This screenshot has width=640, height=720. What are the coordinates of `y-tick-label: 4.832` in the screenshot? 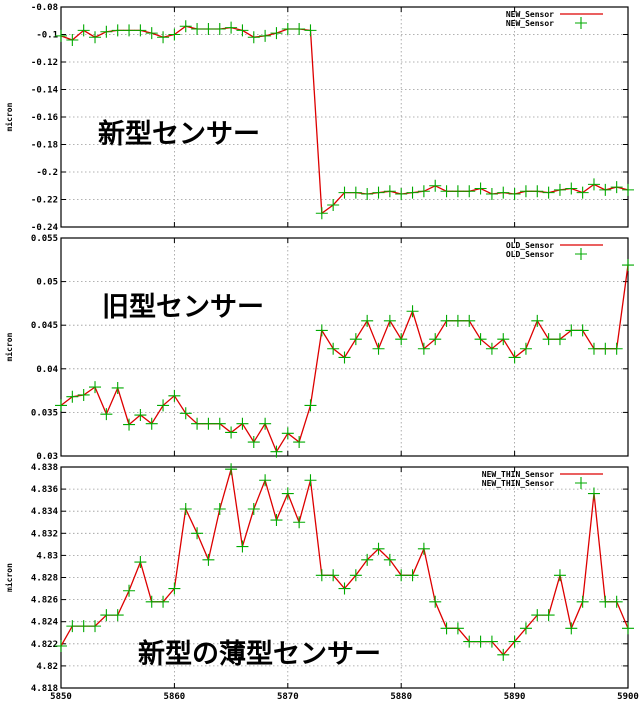 It's located at (44, 534).